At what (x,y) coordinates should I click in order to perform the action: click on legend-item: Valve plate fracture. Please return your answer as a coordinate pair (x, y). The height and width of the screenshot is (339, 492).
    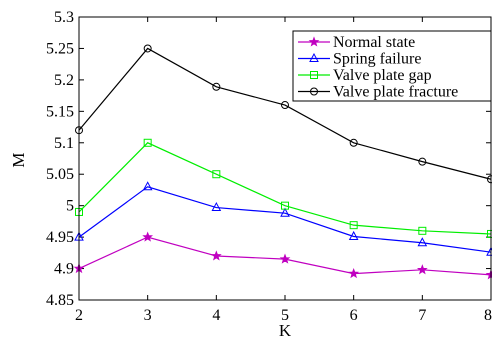
    Looking at the image, I should click on (378, 92).